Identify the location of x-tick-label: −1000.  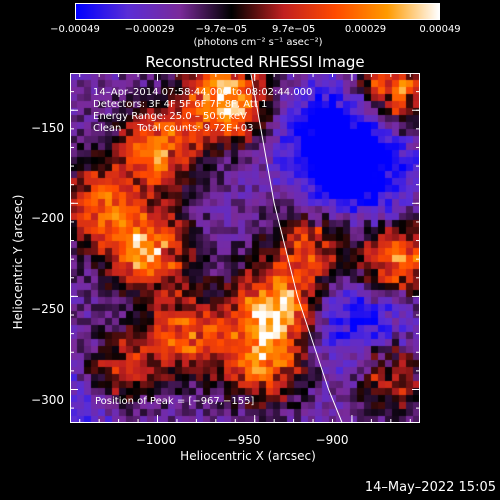
(156, 440).